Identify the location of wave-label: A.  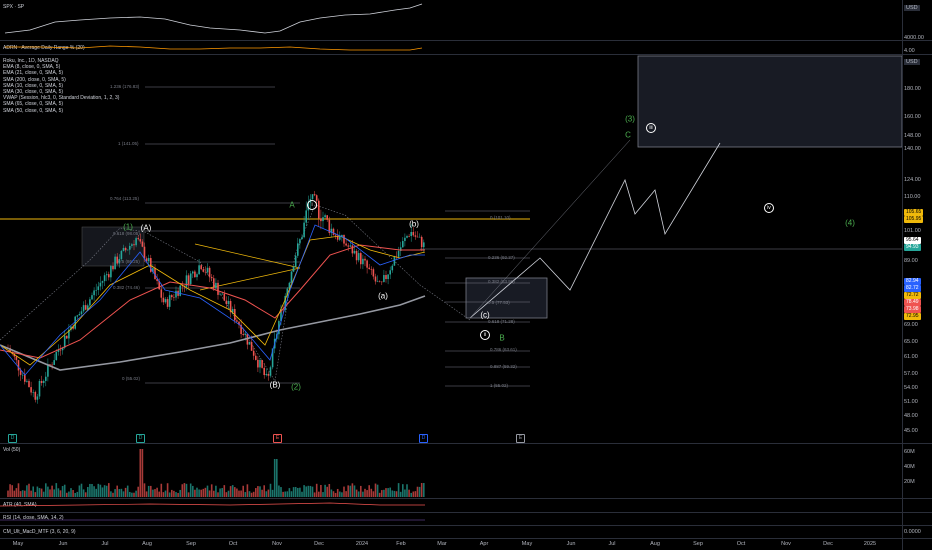
(292, 205).